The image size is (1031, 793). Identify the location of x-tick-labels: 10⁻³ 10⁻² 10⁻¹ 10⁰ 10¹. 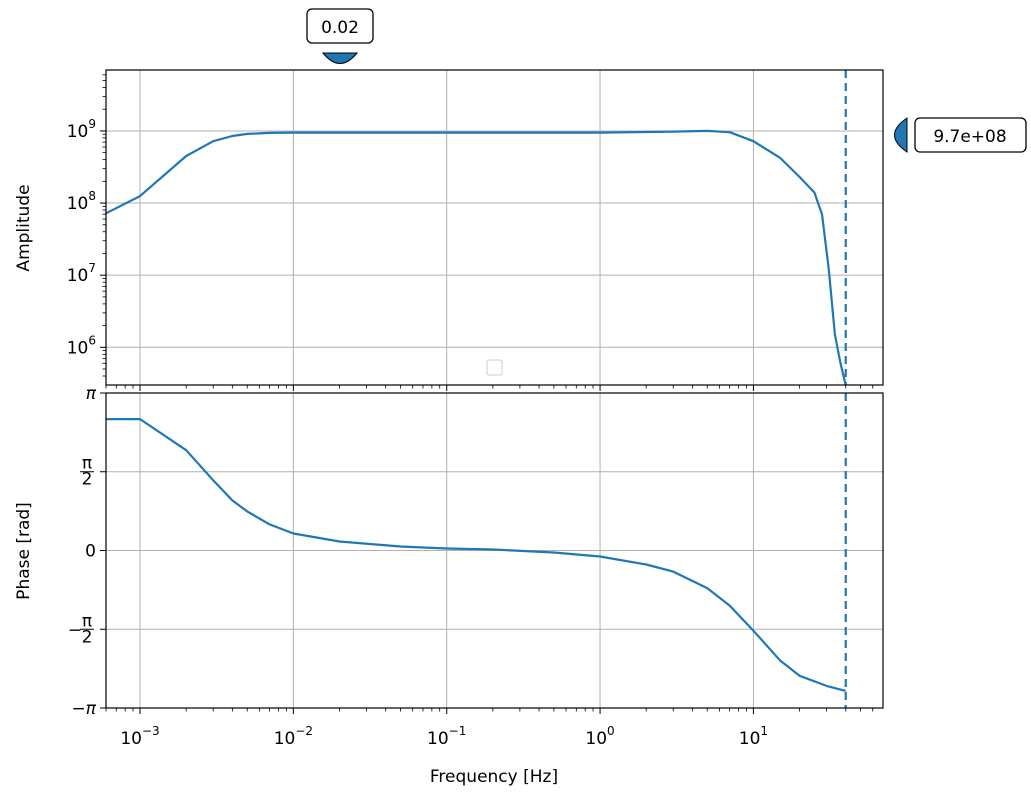
(444, 736).